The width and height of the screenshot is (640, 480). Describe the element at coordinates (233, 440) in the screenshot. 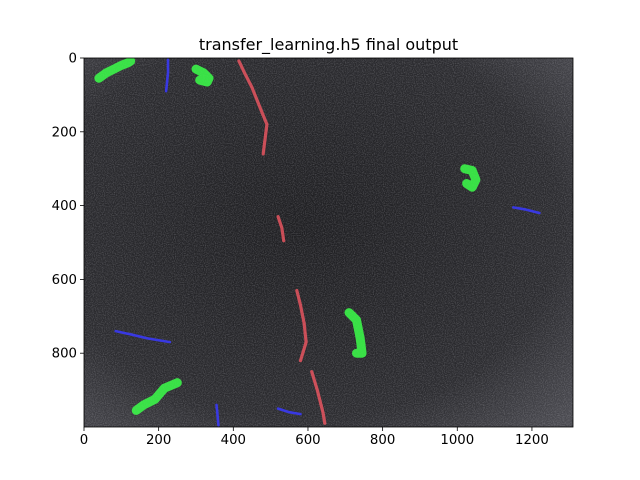

I see `x-tick-label: 400` at that location.